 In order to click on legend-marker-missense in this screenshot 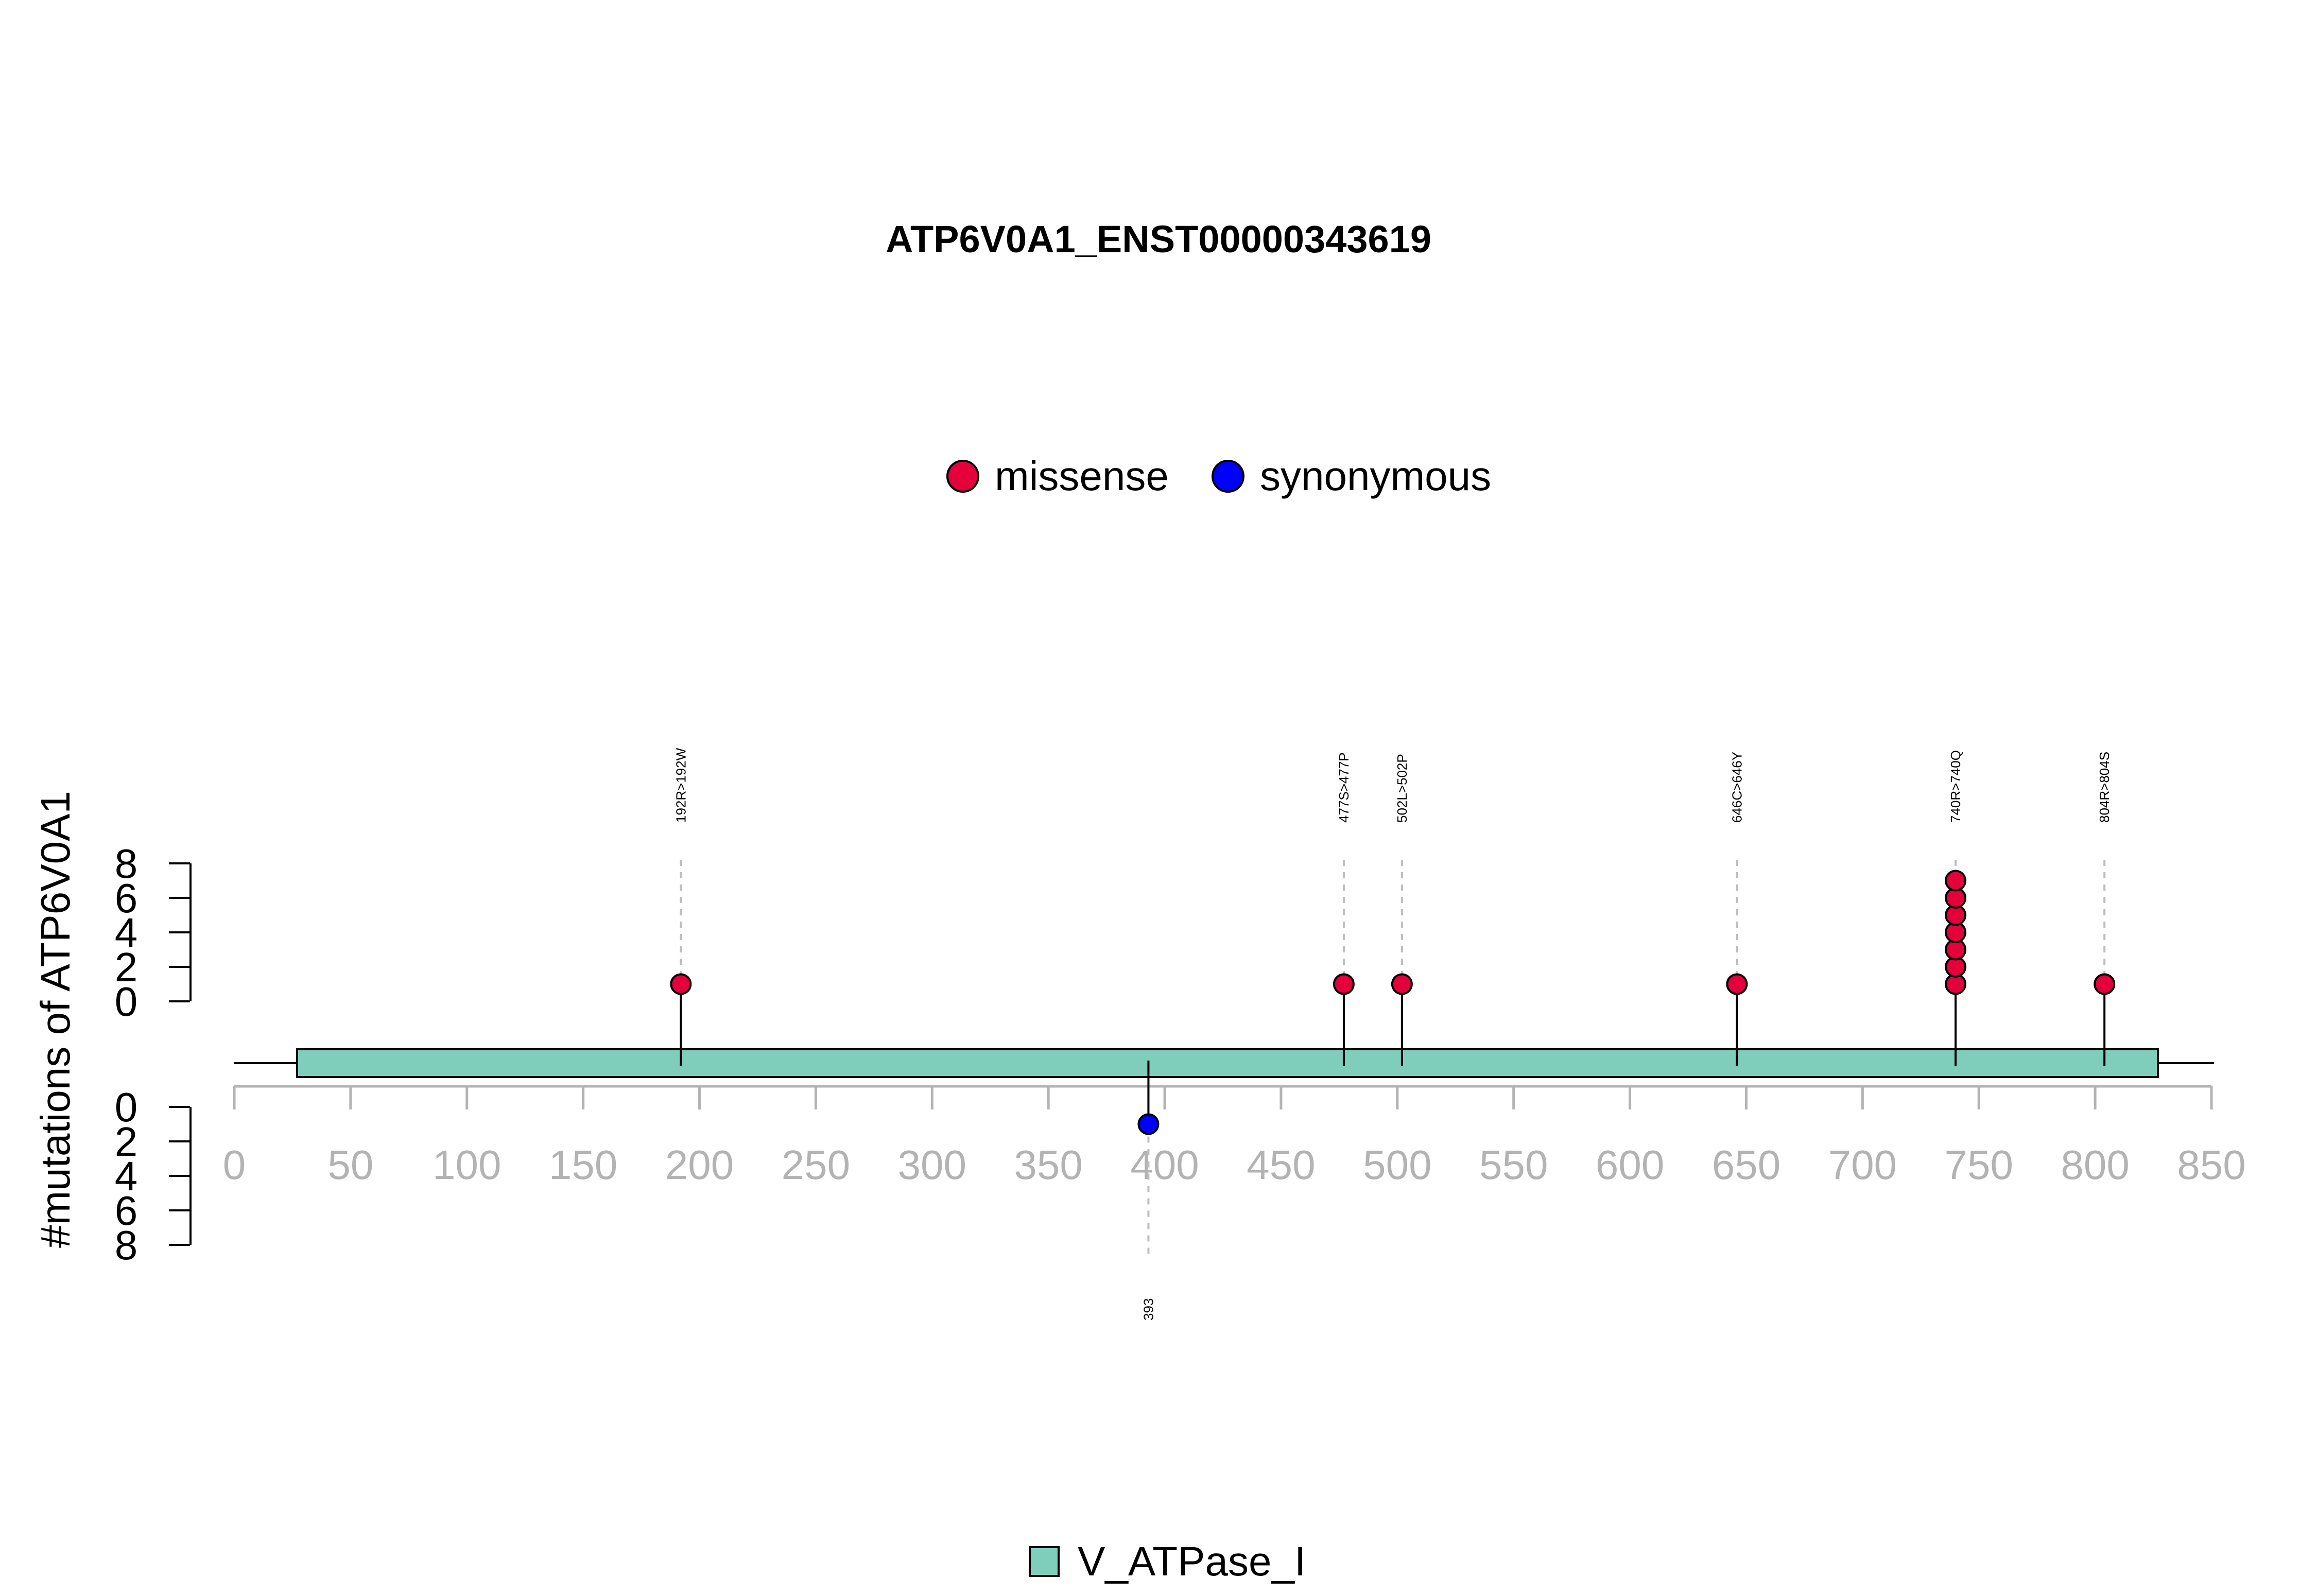, I will do `click(962, 477)`.